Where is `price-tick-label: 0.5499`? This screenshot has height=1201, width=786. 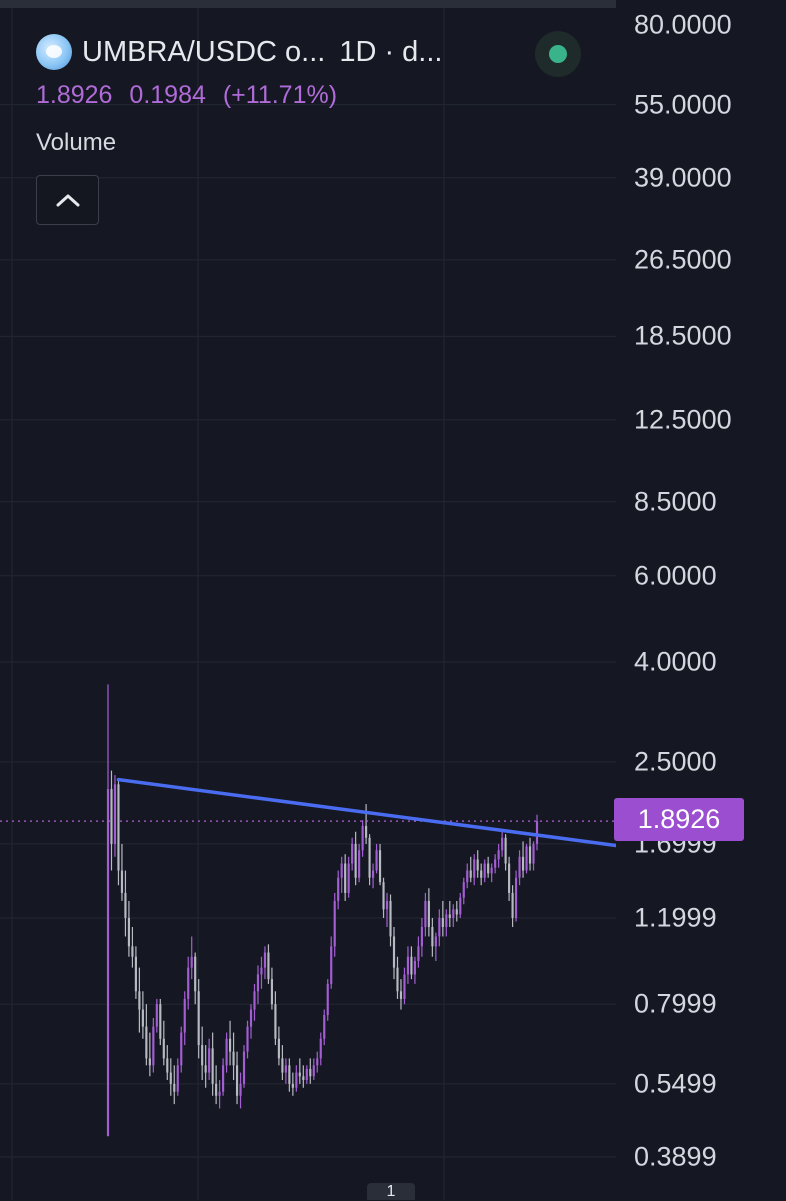
price-tick-label: 0.5499 is located at coordinates (675, 1083).